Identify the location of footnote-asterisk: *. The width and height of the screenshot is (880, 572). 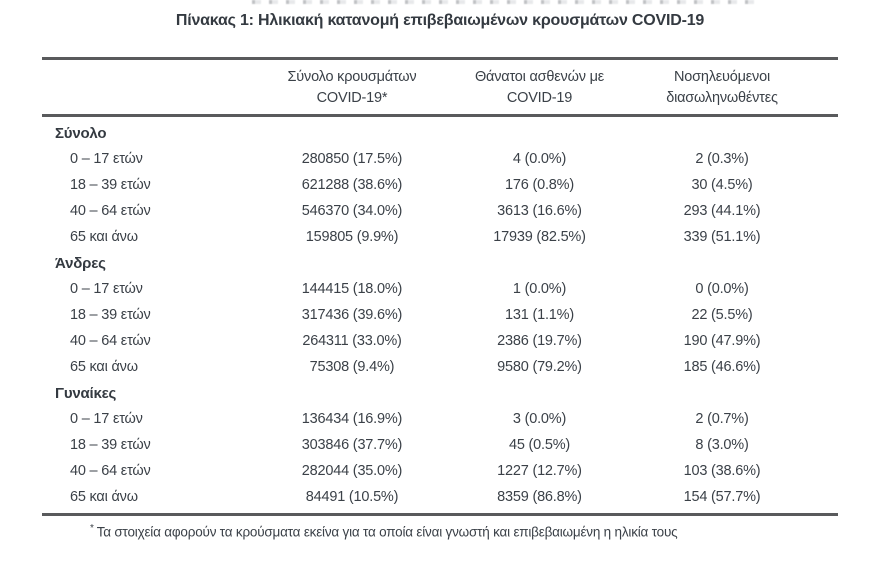
(92, 528).